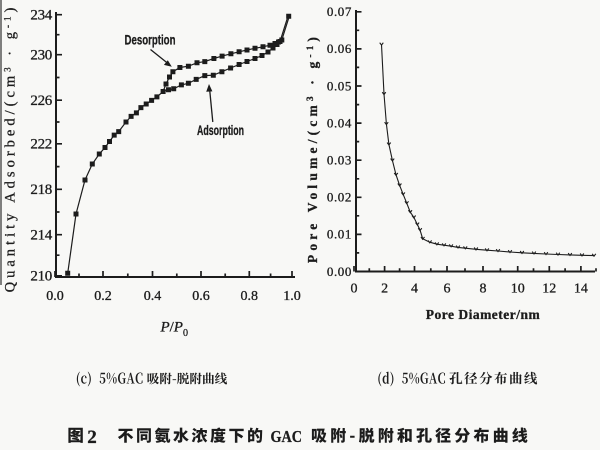 The width and height of the screenshot is (600, 450). Describe the element at coordinates (220, 130) in the screenshot. I see `svg-text: Adsorption` at that location.